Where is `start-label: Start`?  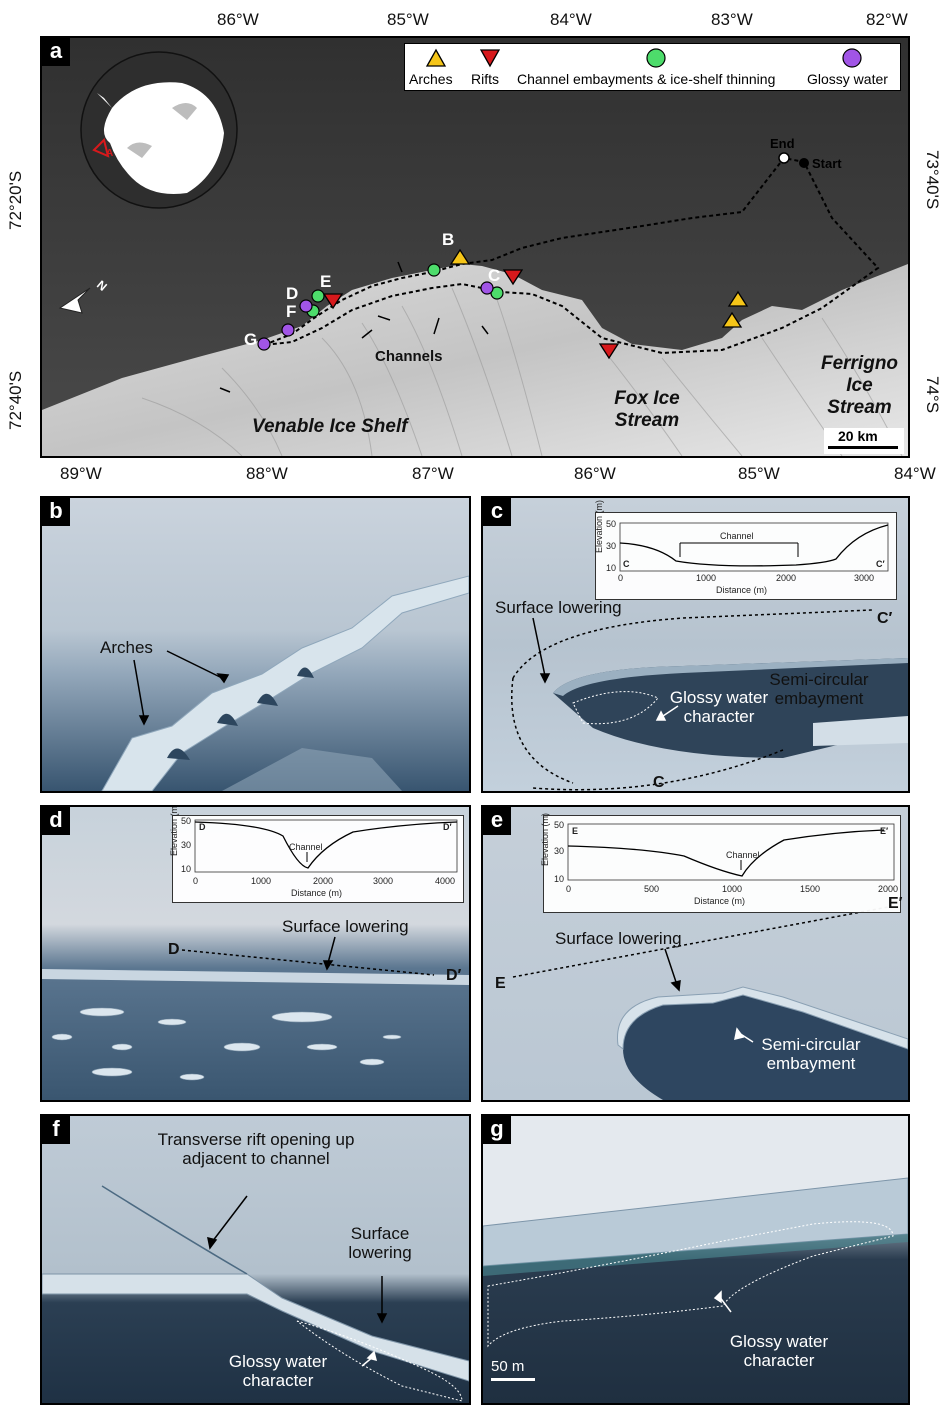
start-label: Start is located at coordinates (827, 163).